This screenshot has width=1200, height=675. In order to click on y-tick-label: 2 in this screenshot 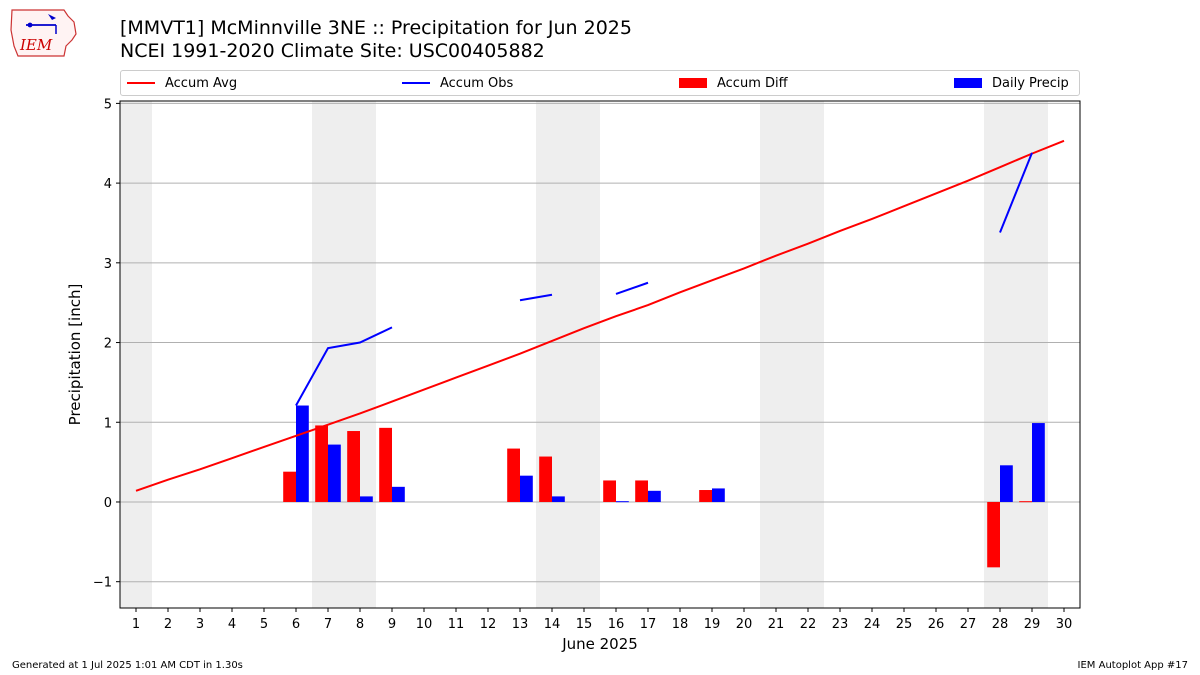, I will do `click(108, 344)`.